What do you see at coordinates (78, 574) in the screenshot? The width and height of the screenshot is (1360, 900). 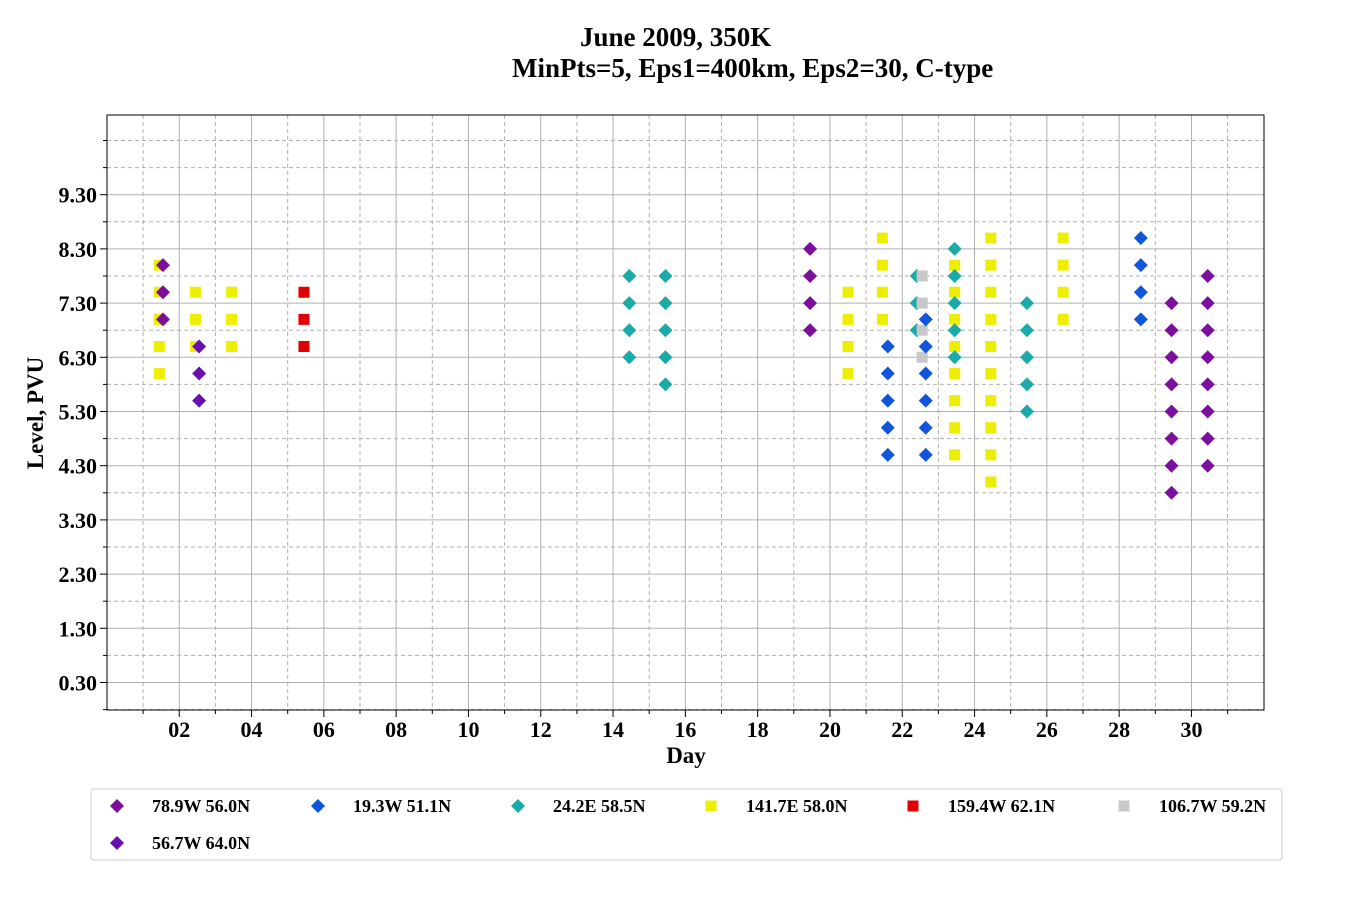 I see `y-tick-label: 2.30` at bounding box center [78, 574].